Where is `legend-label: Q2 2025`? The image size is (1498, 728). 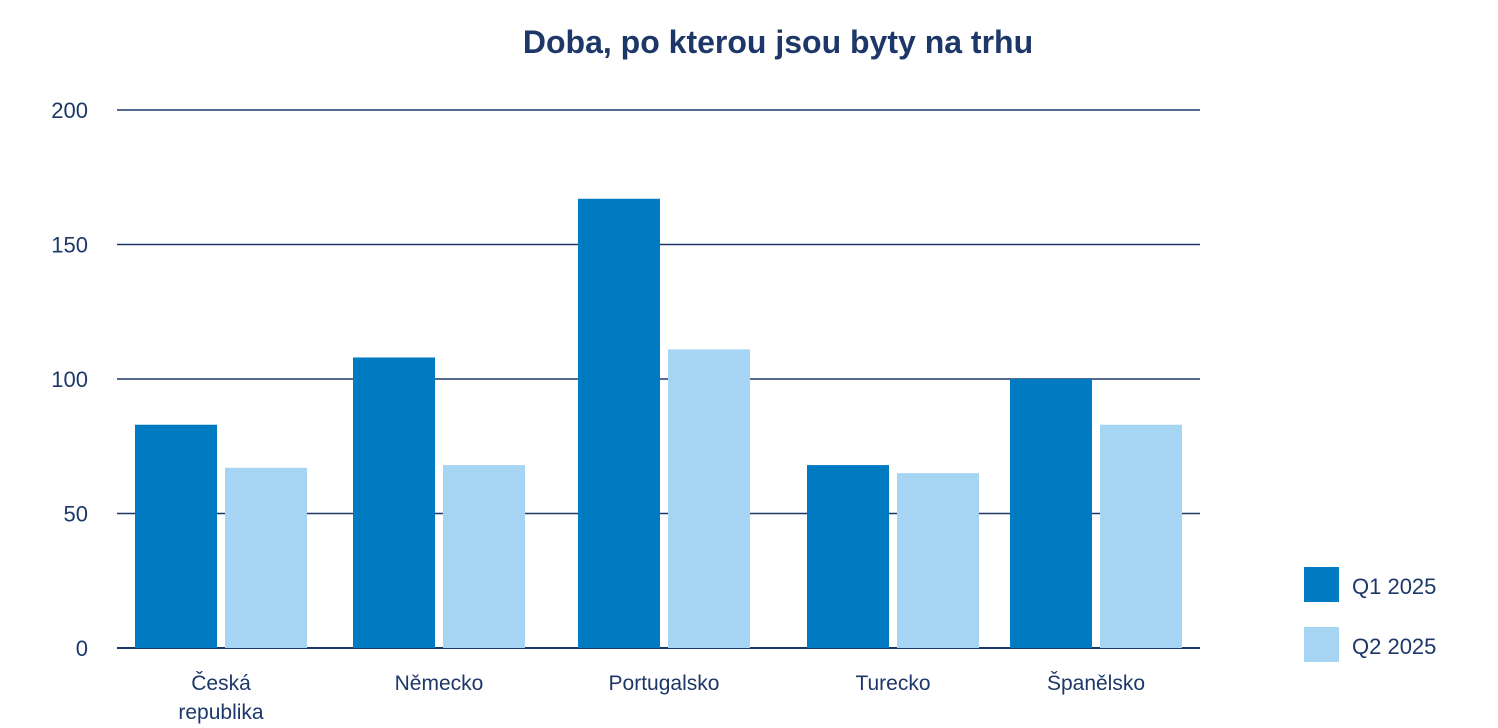 legend-label: Q2 2025 is located at coordinates (1394, 646).